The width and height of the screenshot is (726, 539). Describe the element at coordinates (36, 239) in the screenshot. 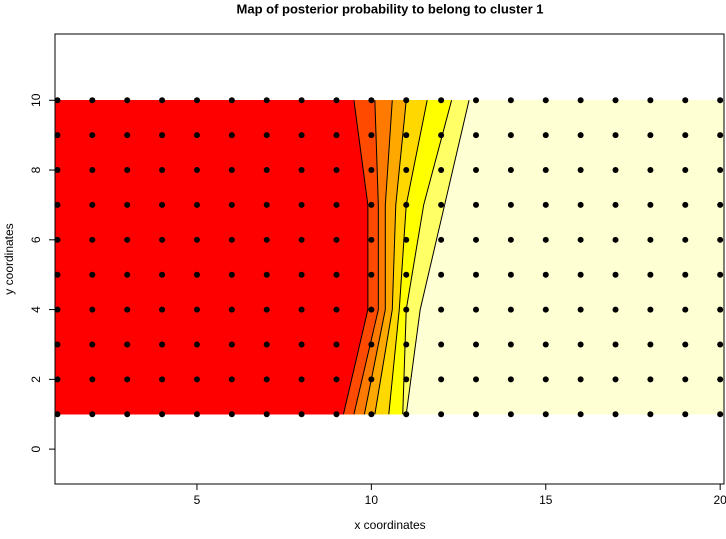

I see `y-tick-label: 6` at that location.